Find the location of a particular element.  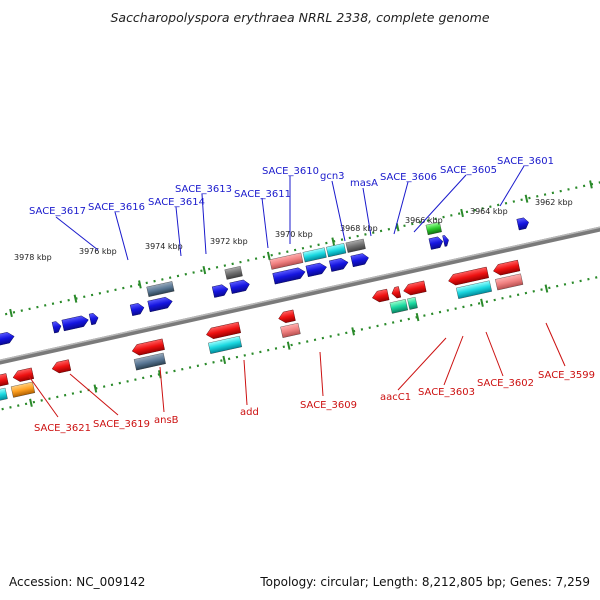

gene-label: aacC1 is located at coordinates (395, 397).